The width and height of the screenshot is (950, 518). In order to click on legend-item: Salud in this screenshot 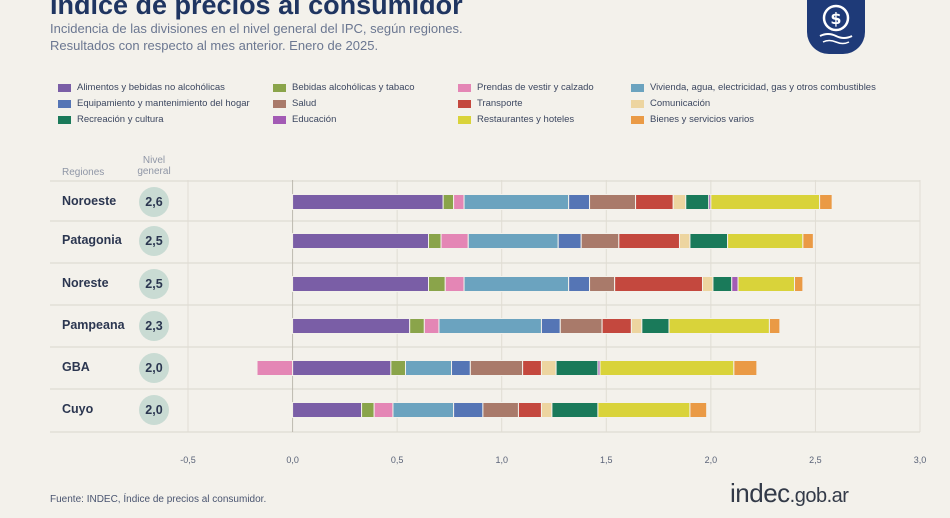, I will do `click(294, 103)`.